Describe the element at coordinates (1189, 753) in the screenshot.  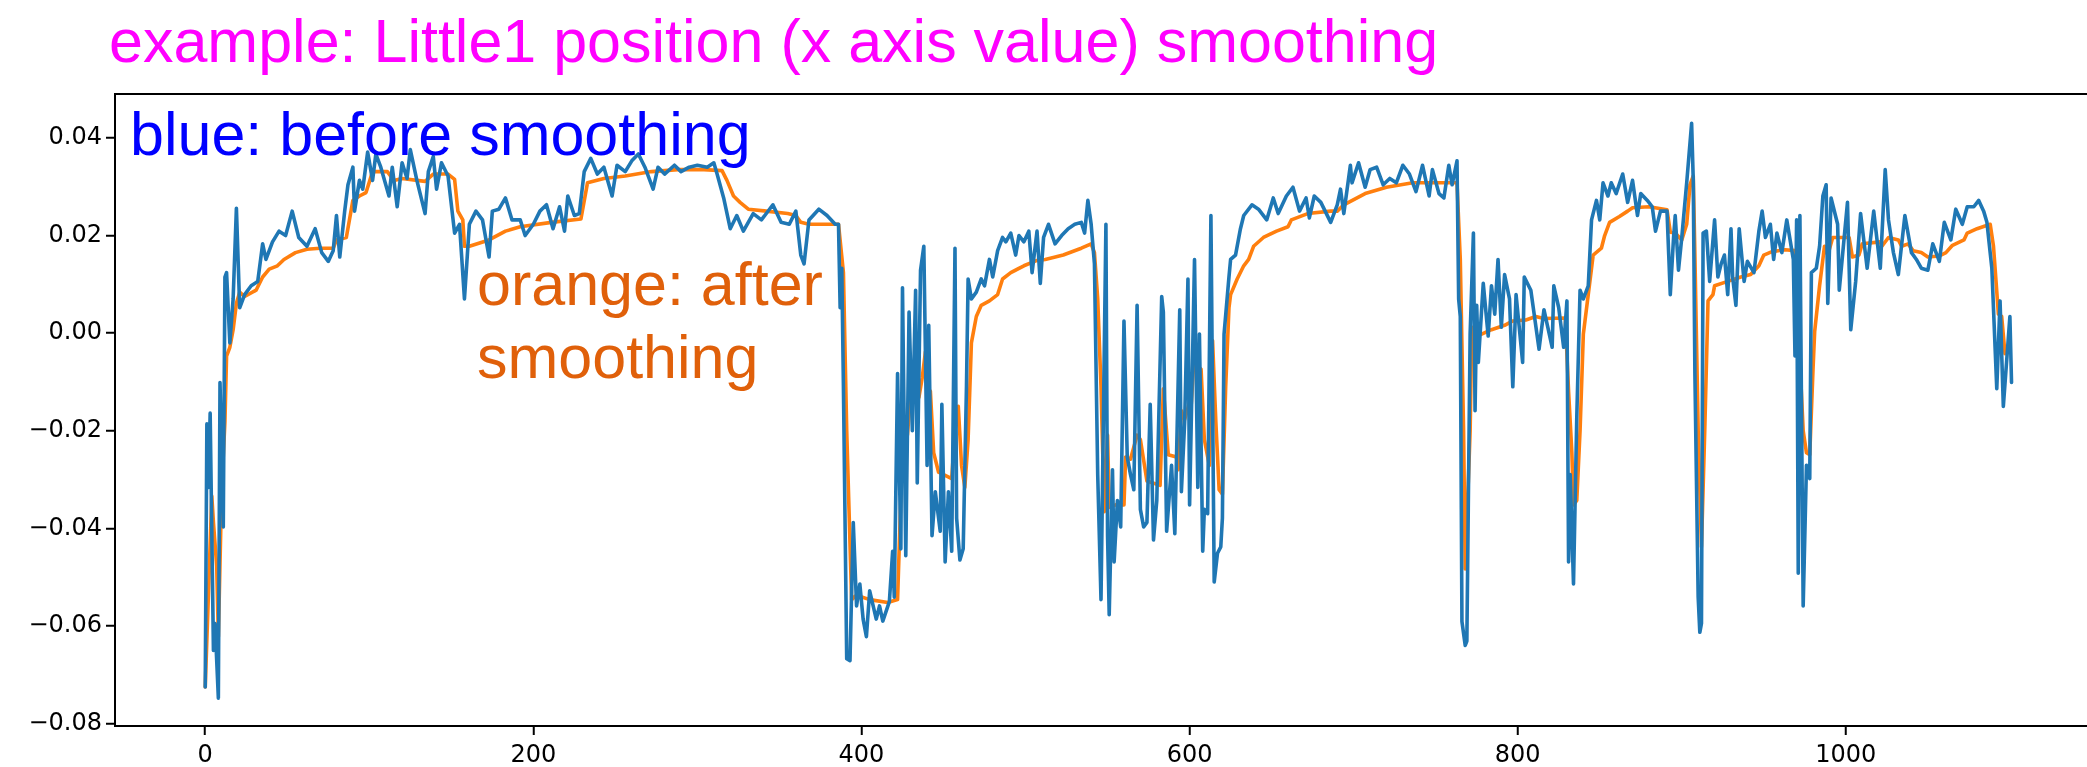
I see `x-tick-label: 600` at that location.